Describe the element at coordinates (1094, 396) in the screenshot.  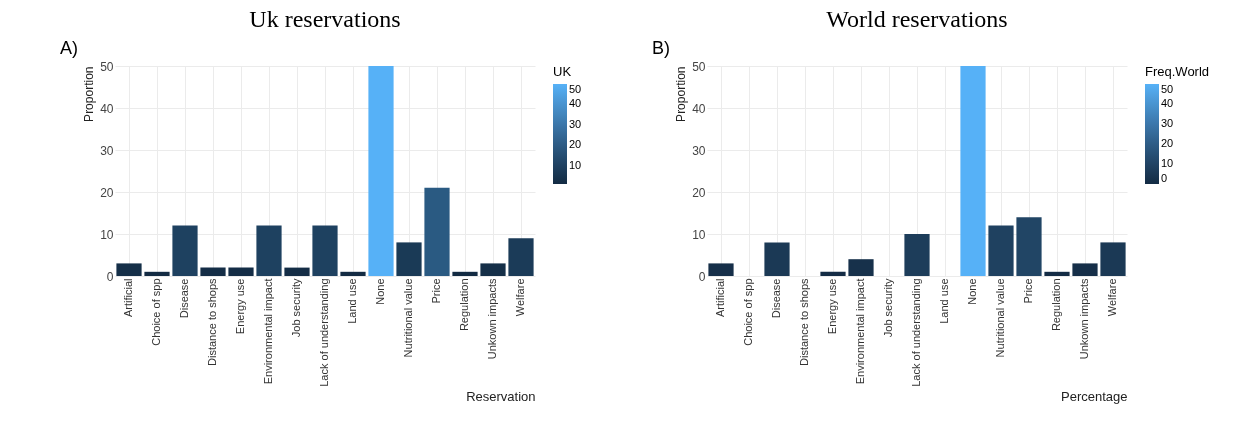
I see `x-axis-title: Percentage` at that location.